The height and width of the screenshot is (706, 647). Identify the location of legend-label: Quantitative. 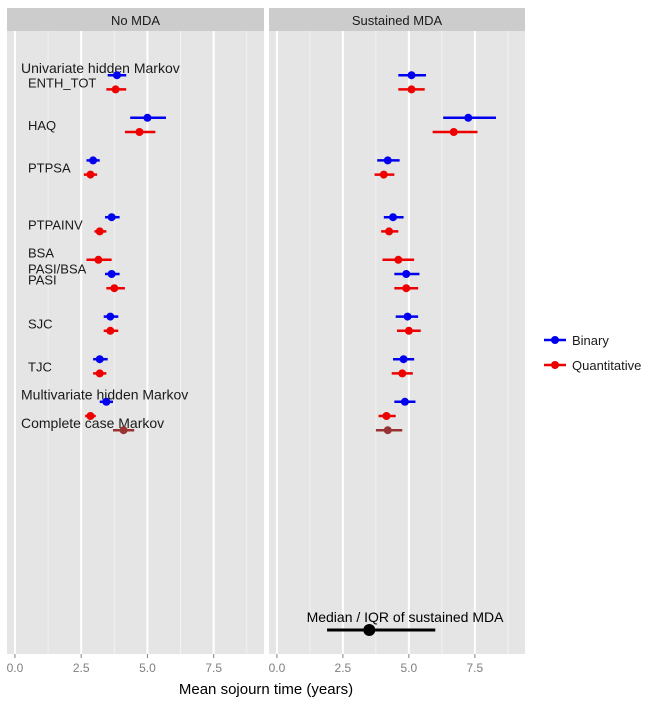
(606, 365).